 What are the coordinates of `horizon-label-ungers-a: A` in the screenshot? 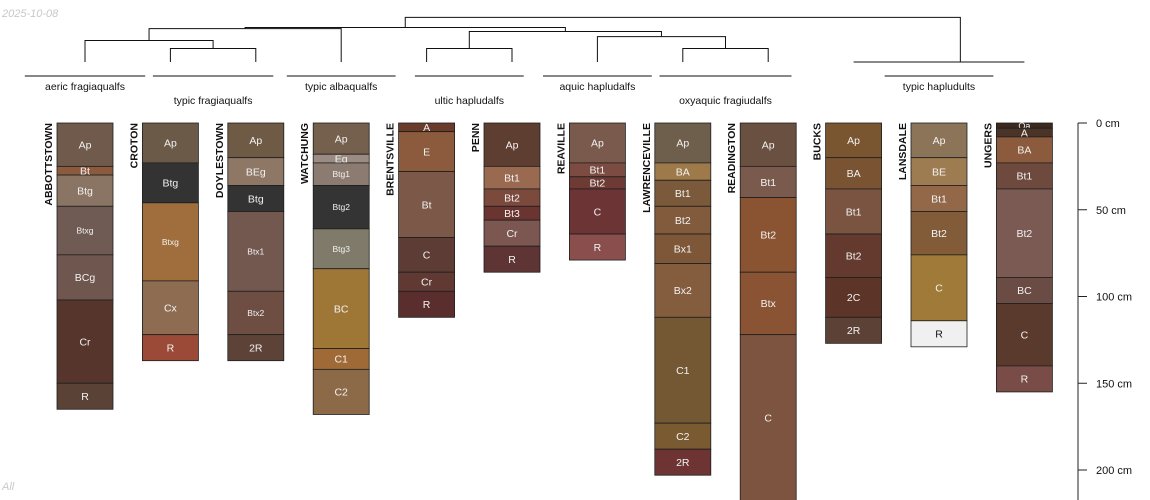 It's located at (1024, 133).